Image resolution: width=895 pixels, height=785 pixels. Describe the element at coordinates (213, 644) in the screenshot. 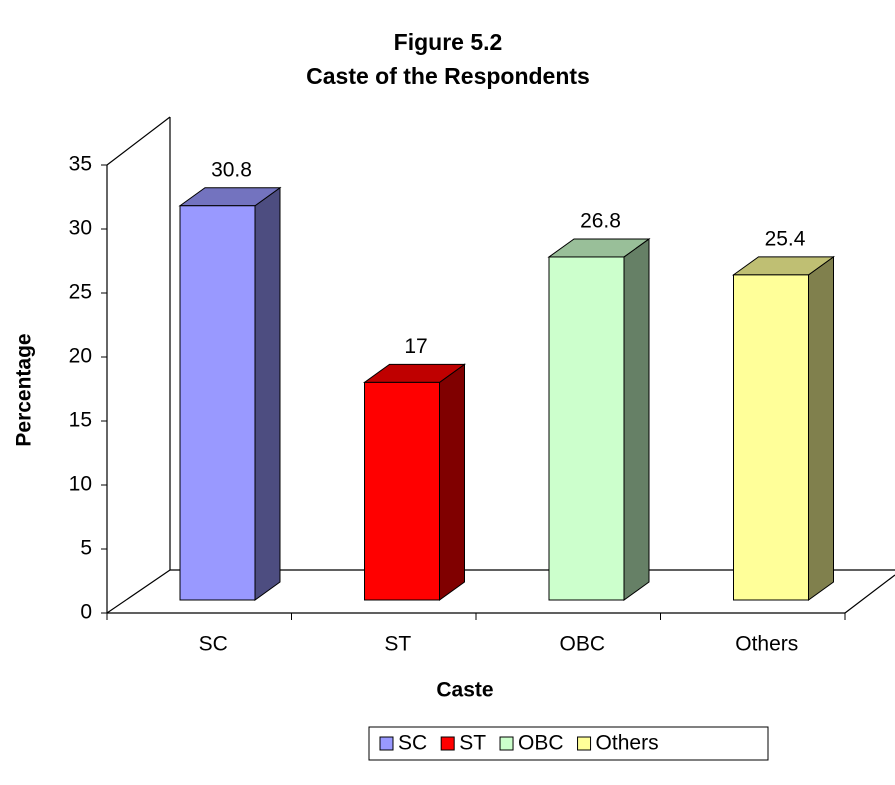

I see `x-tick-label: SC` at that location.